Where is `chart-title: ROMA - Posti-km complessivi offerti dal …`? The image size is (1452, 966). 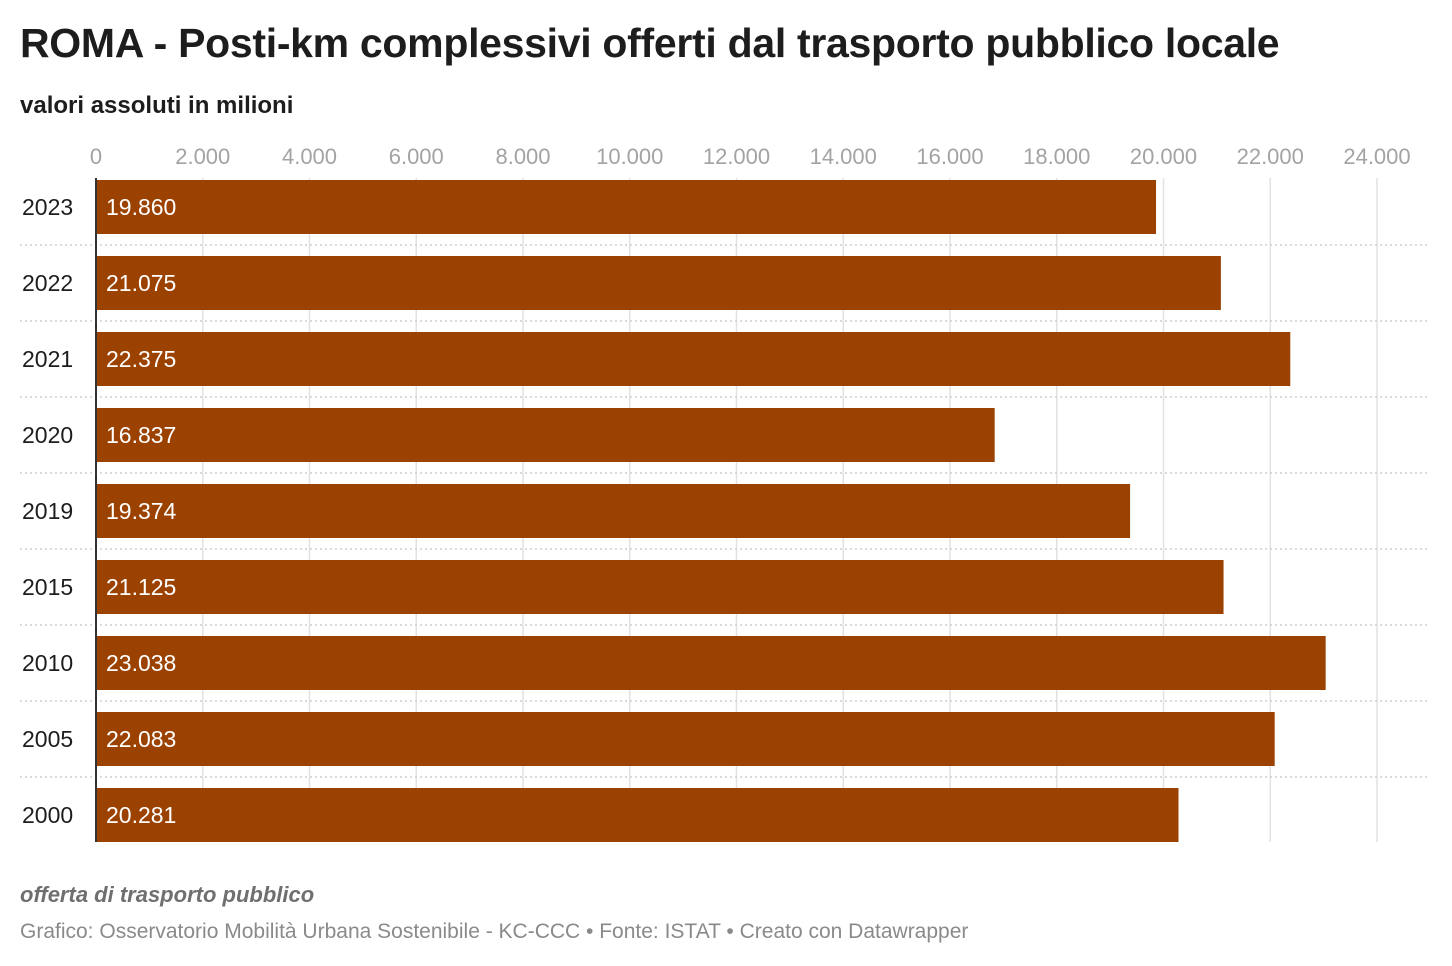 chart-title: ROMA - Posti-km complessivi offerti dal … is located at coordinates (650, 43).